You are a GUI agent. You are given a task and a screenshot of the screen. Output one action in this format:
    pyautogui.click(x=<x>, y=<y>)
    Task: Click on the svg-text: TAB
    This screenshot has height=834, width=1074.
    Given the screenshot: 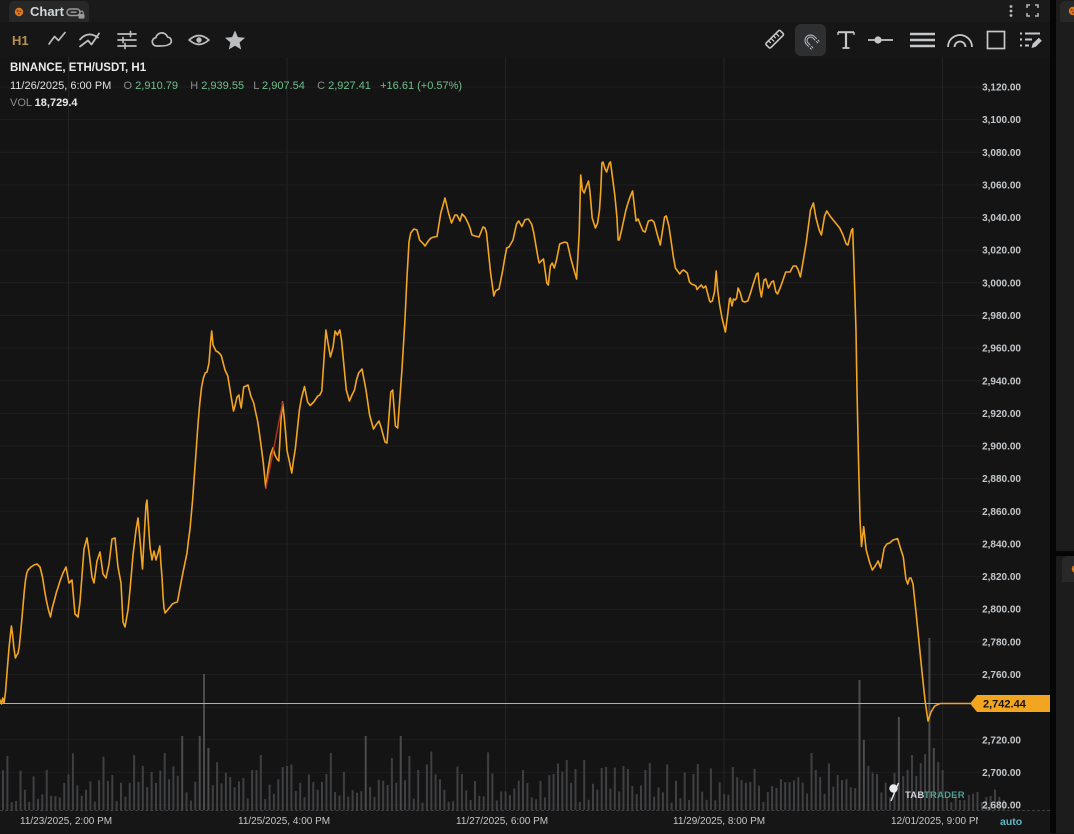 What is the action you would take?
    pyautogui.click(x=914, y=795)
    